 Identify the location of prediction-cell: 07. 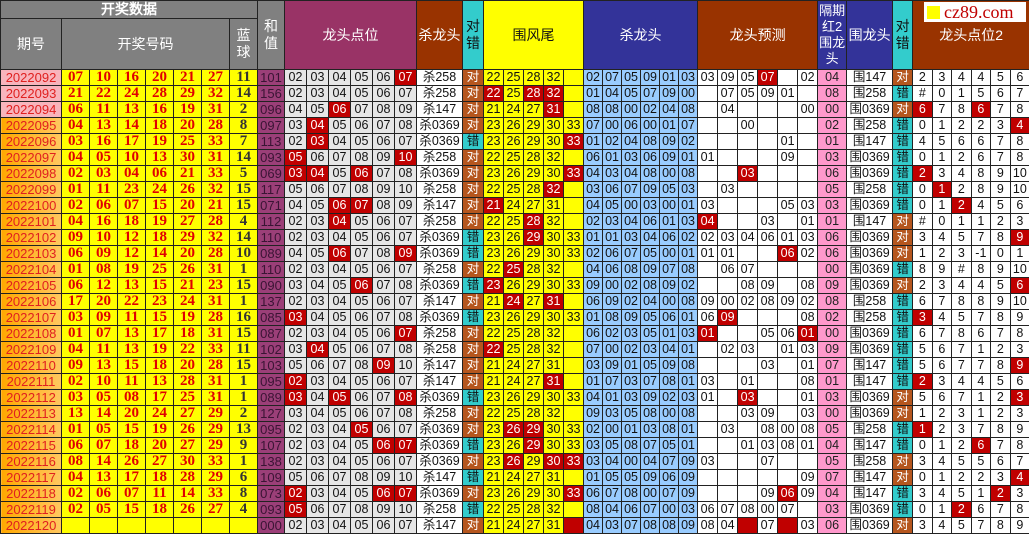
(768, 525).